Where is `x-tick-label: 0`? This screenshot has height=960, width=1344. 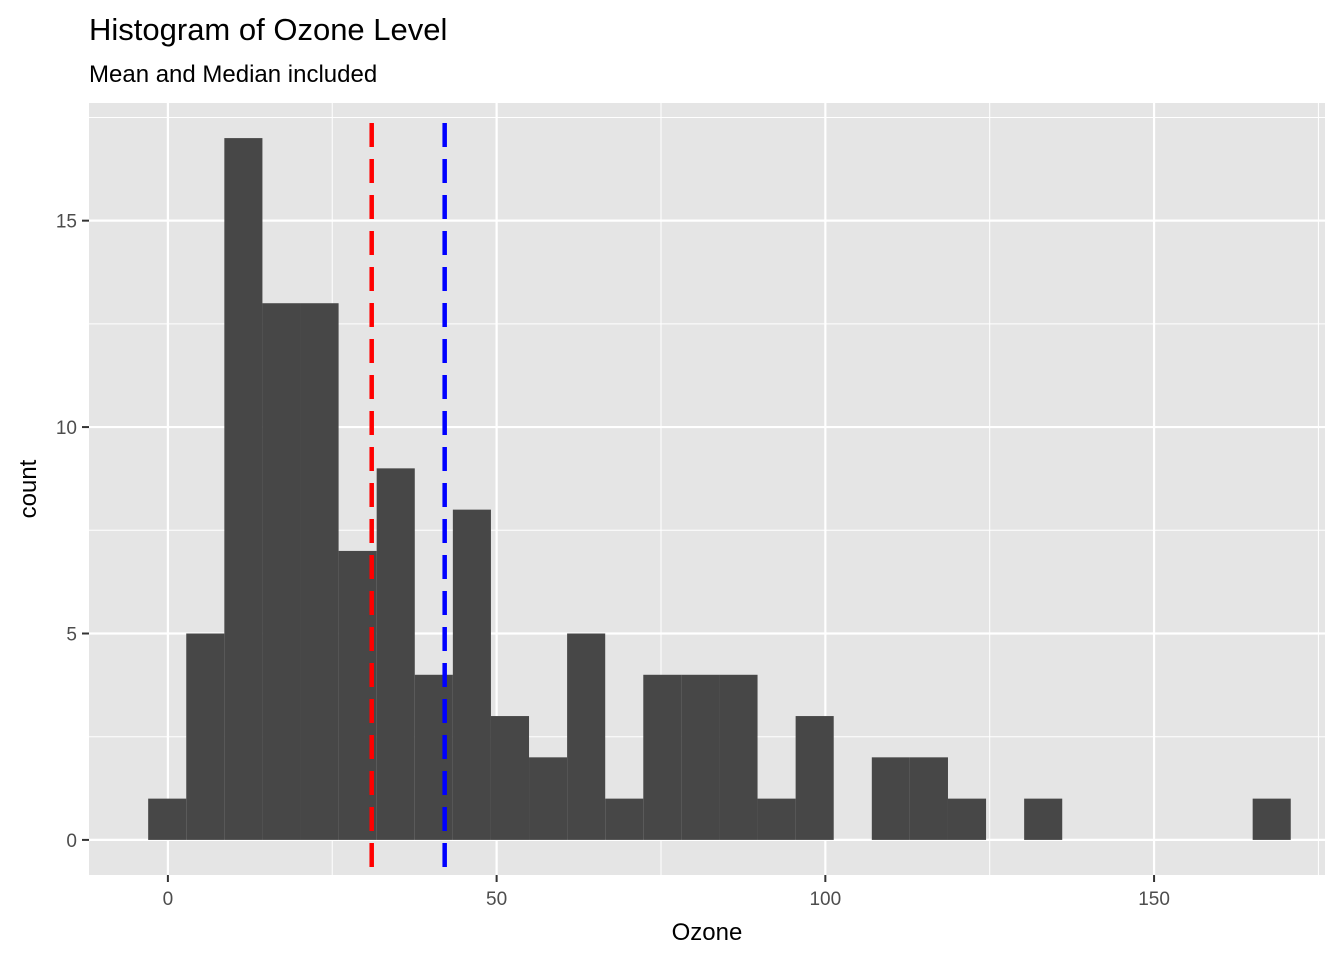
x-tick-label: 0 is located at coordinates (168, 899).